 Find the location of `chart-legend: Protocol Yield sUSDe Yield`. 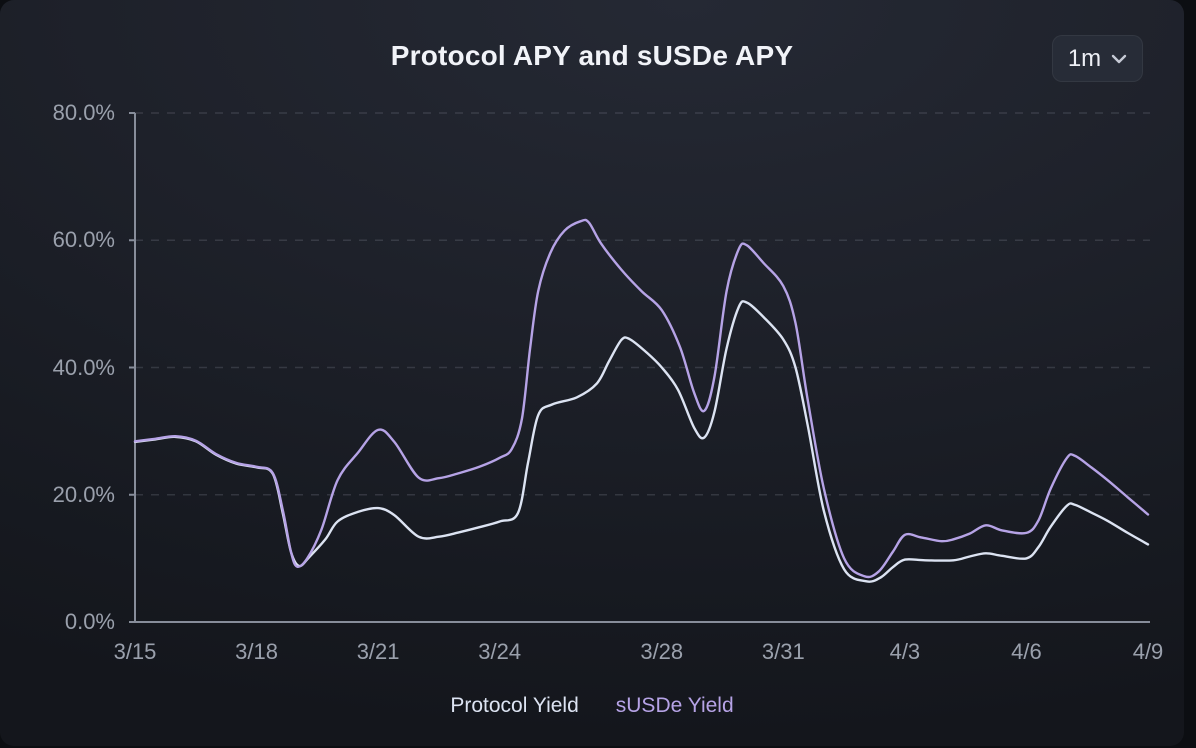

chart-legend: Protocol Yield sUSDe Yield is located at coordinates (592, 706).